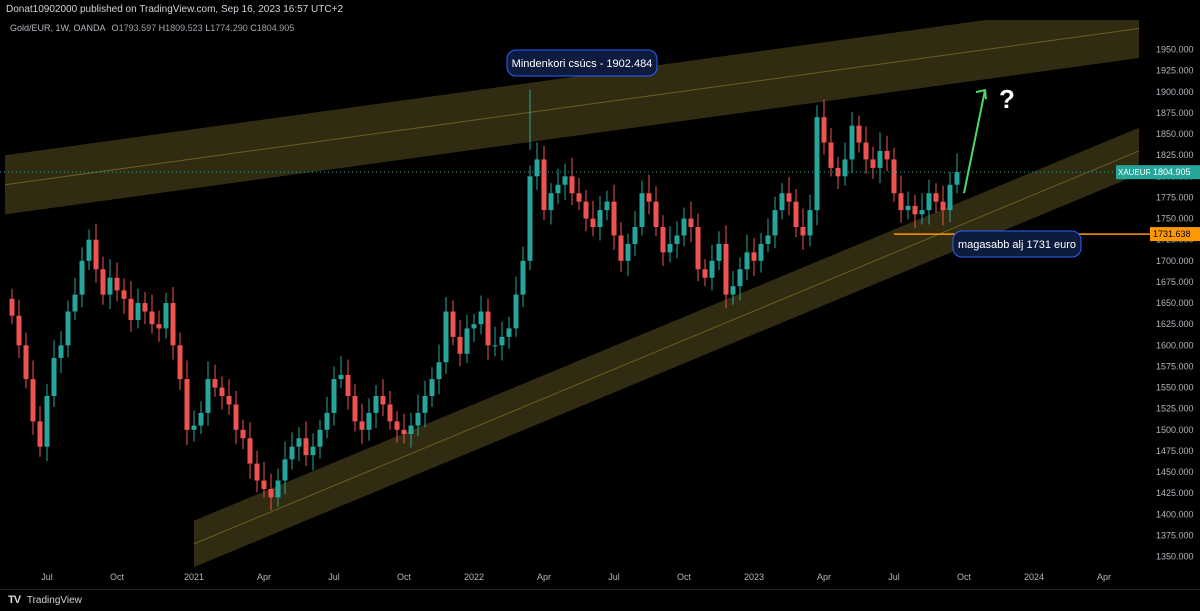 This screenshot has height=611, width=1200. Describe the element at coordinates (1017, 244) in the screenshot. I see `higher-low-callout: magasabb alj 1731 euro` at that location.